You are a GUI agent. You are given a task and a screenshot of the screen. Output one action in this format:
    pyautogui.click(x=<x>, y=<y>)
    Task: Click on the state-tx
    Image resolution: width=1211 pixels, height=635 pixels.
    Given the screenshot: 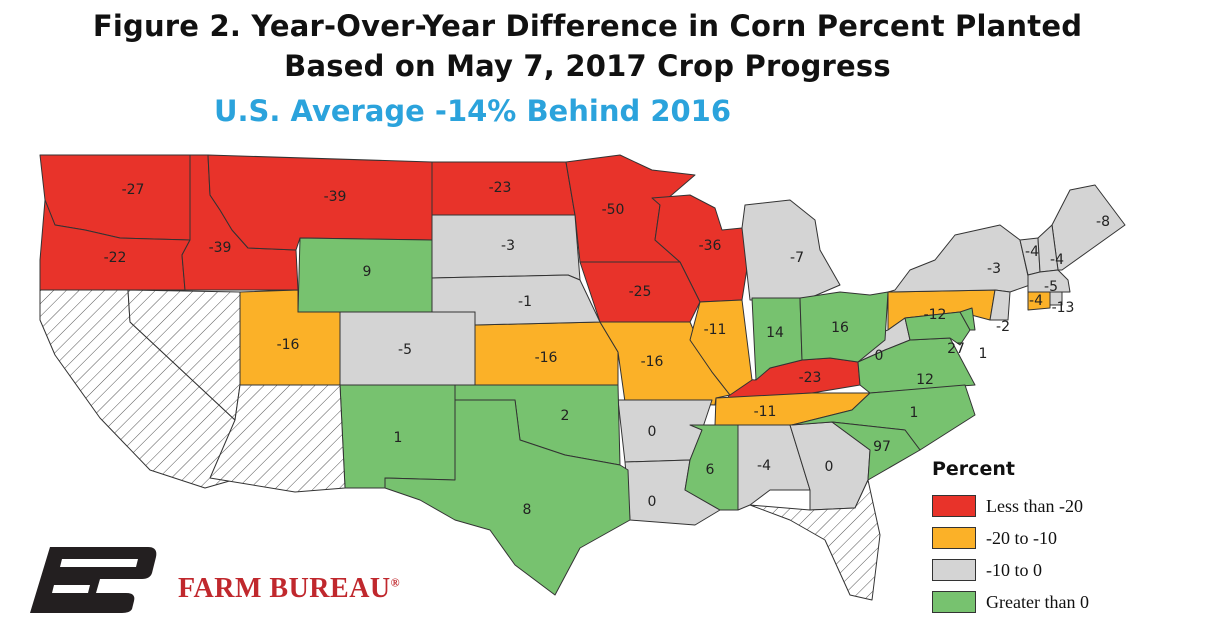 What is the action you would take?
    pyautogui.click(x=507, y=497)
    